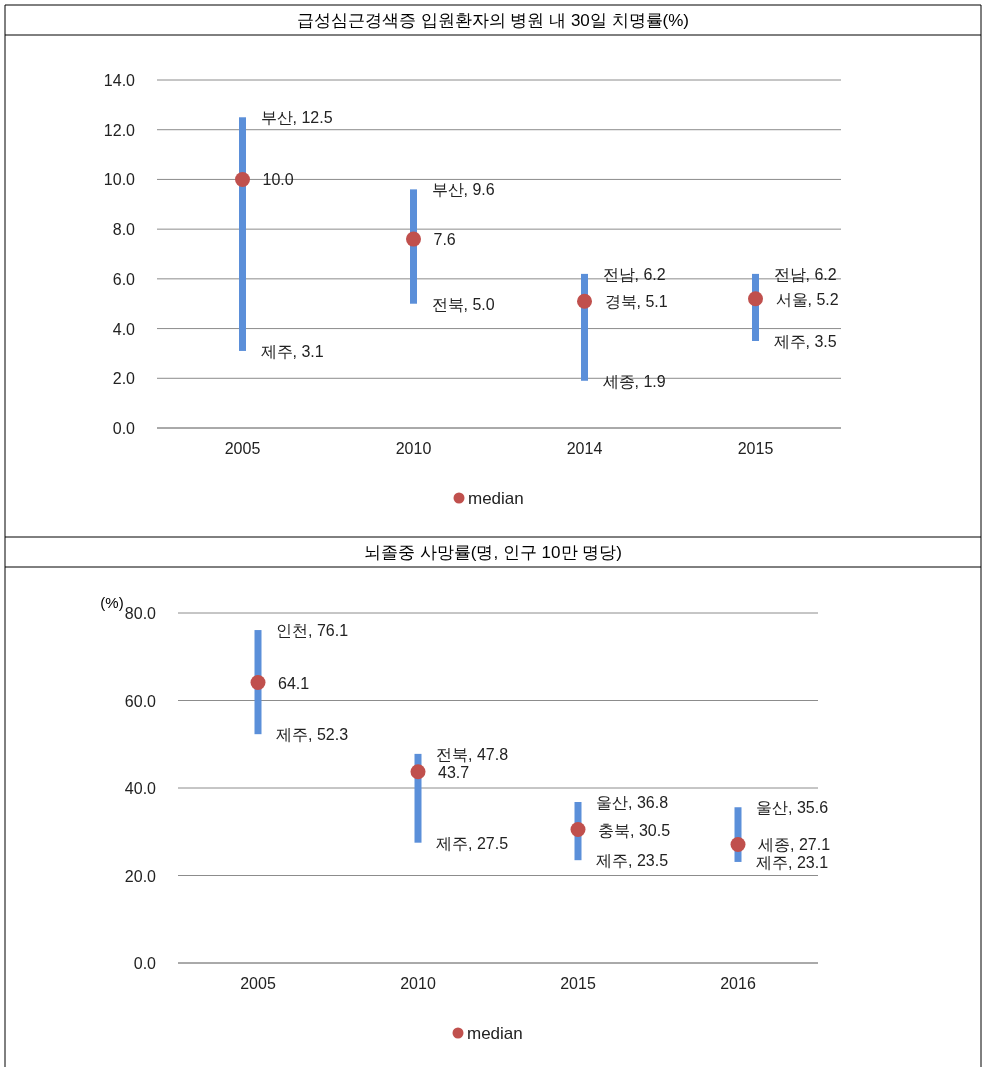 The width and height of the screenshot is (982, 1067). I want to click on chart-title: 뇌졸중 사망률(명, 인구 10만 명당), so click(493, 552).